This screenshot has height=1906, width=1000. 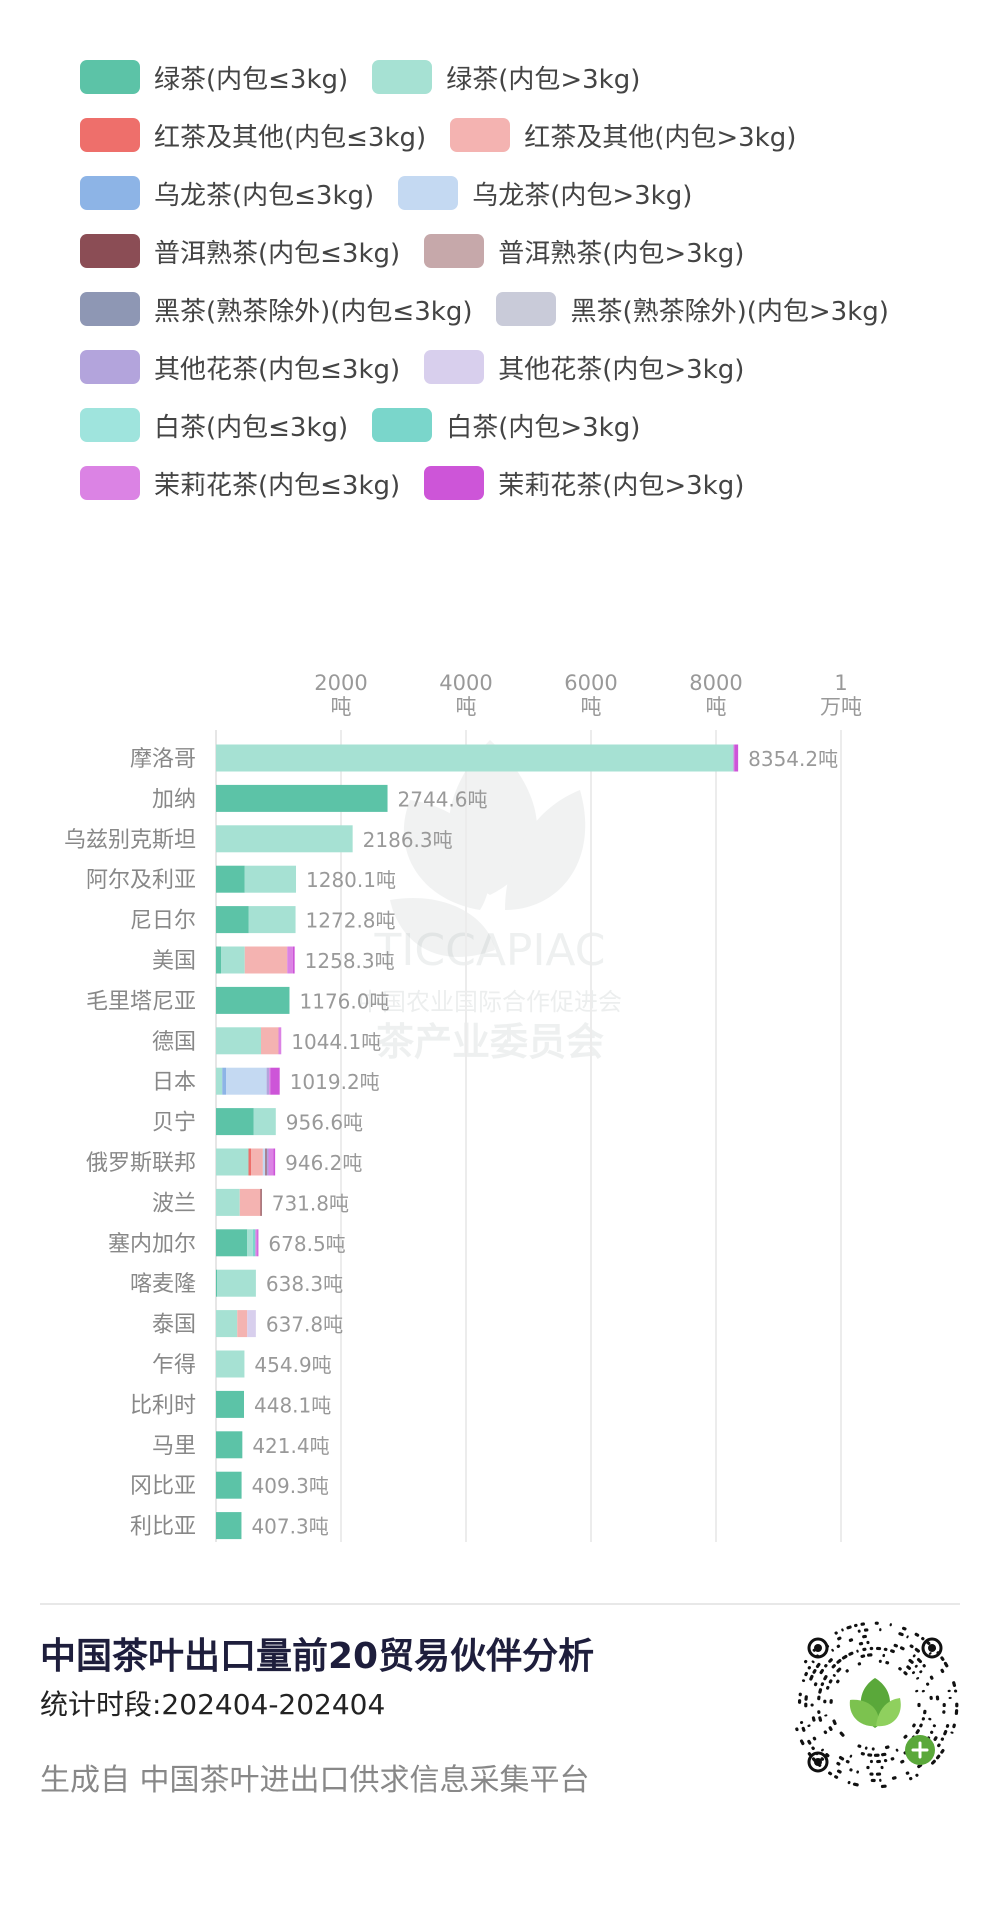 I want to click on legend-item: 其他花茶(内包>3kg), so click(x=584, y=367).